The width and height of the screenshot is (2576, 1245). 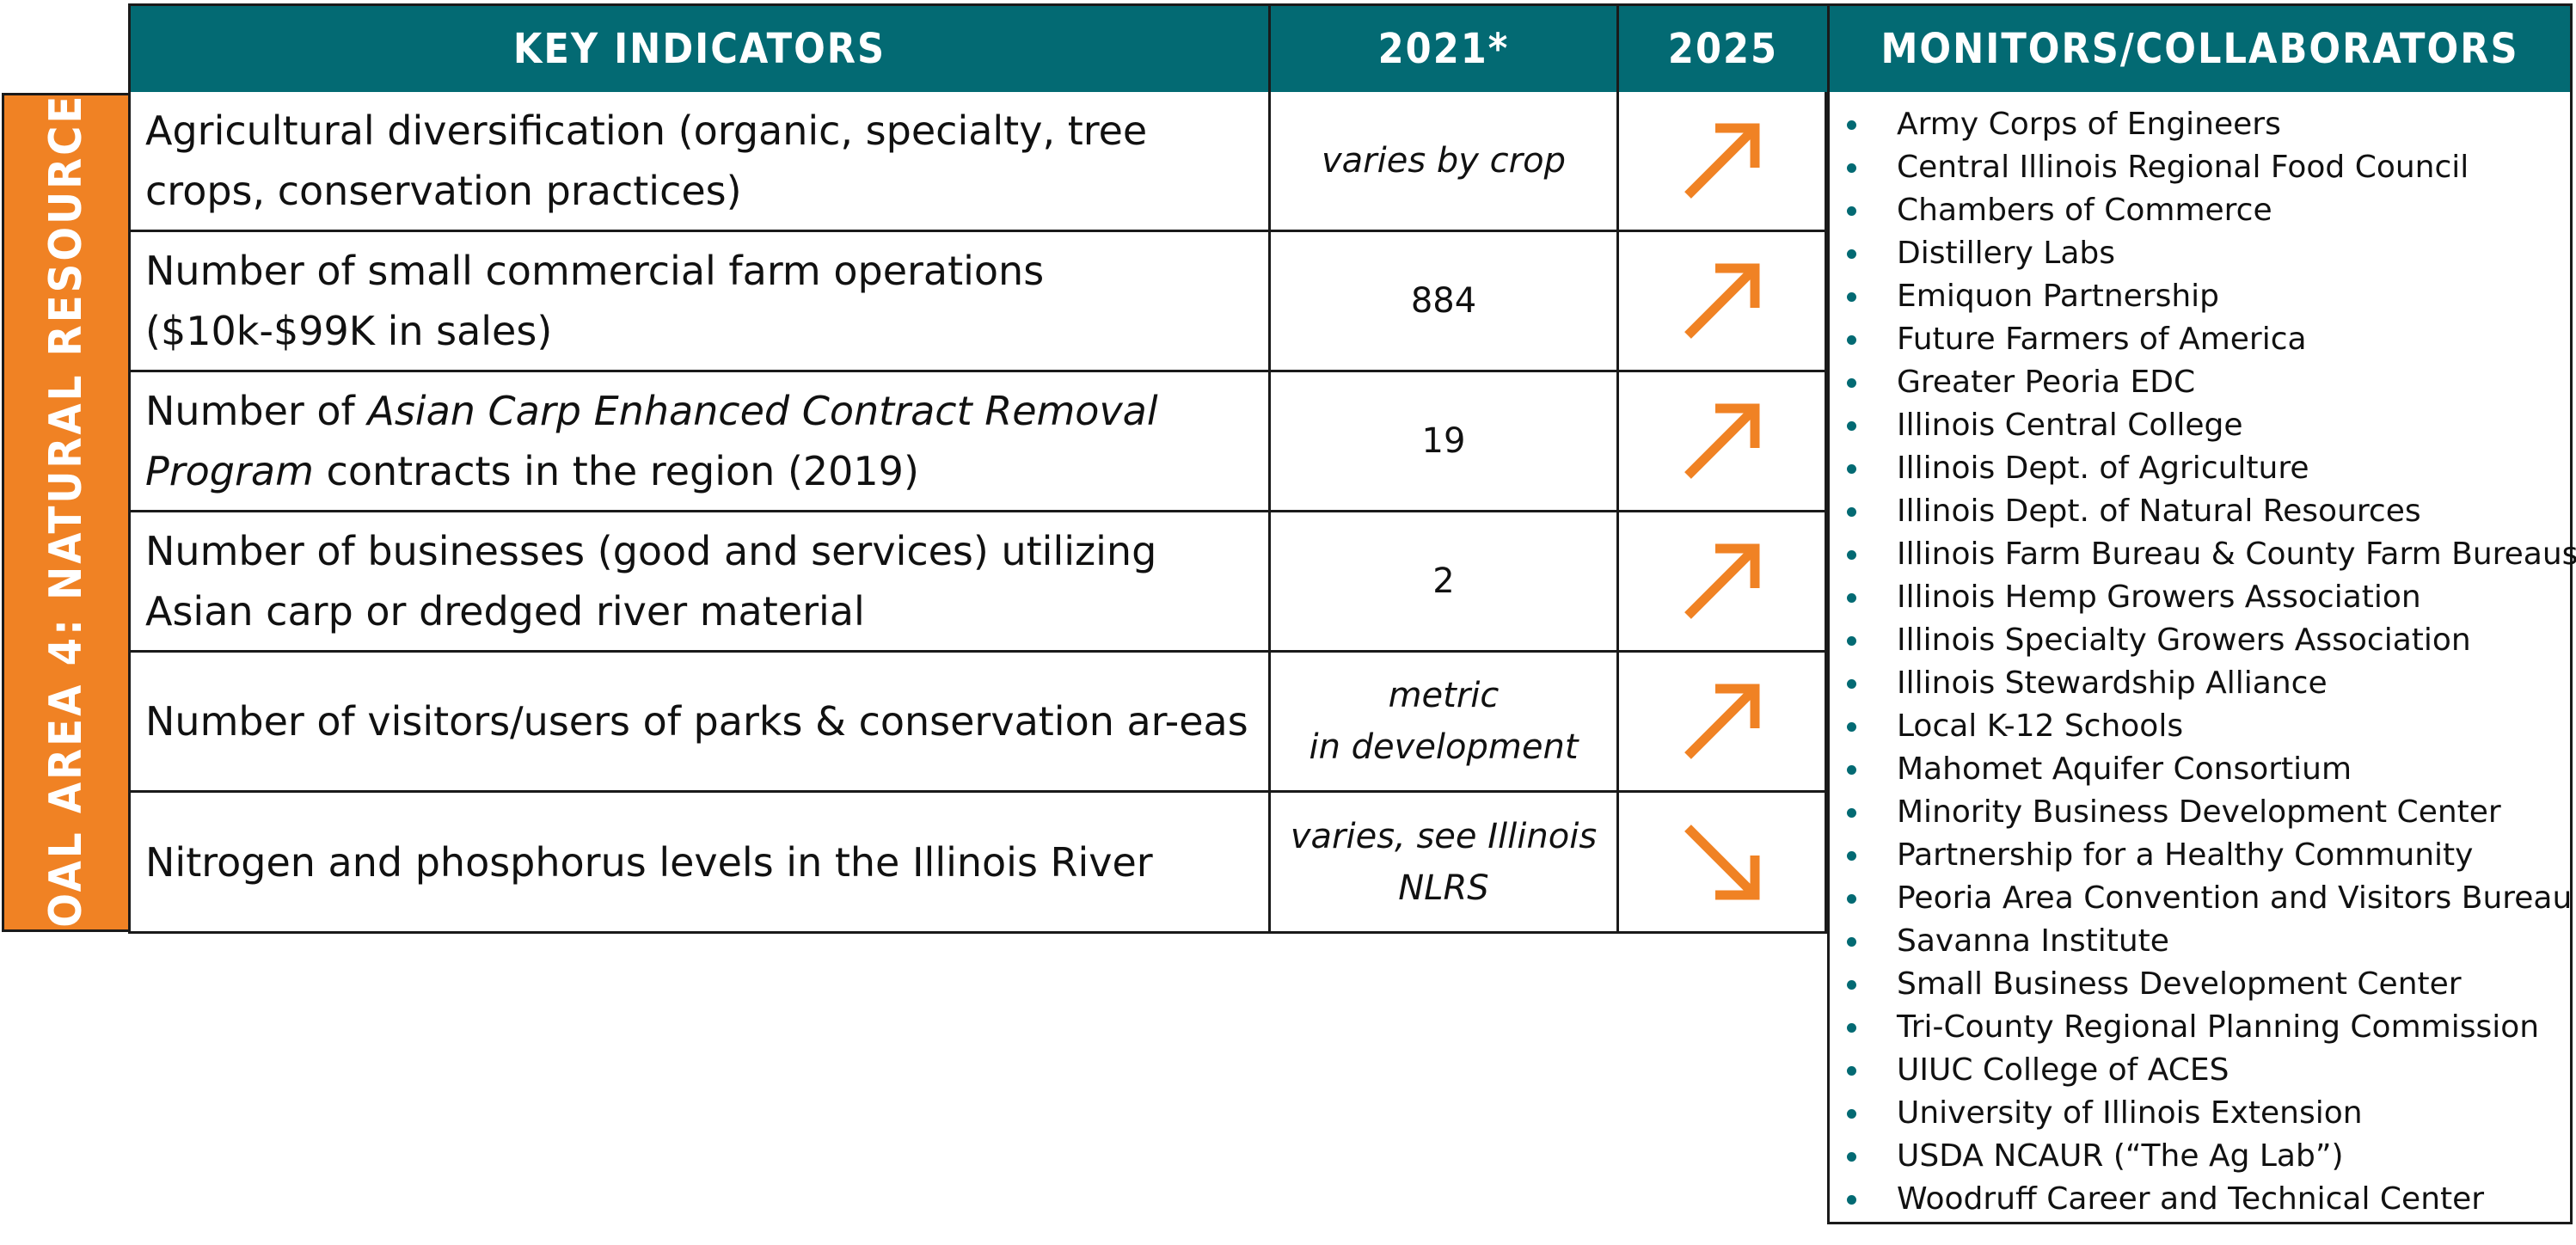 I want to click on goal-area-band: GOAL AREA 4: NATURAL RESOURCES, so click(x=65, y=512).